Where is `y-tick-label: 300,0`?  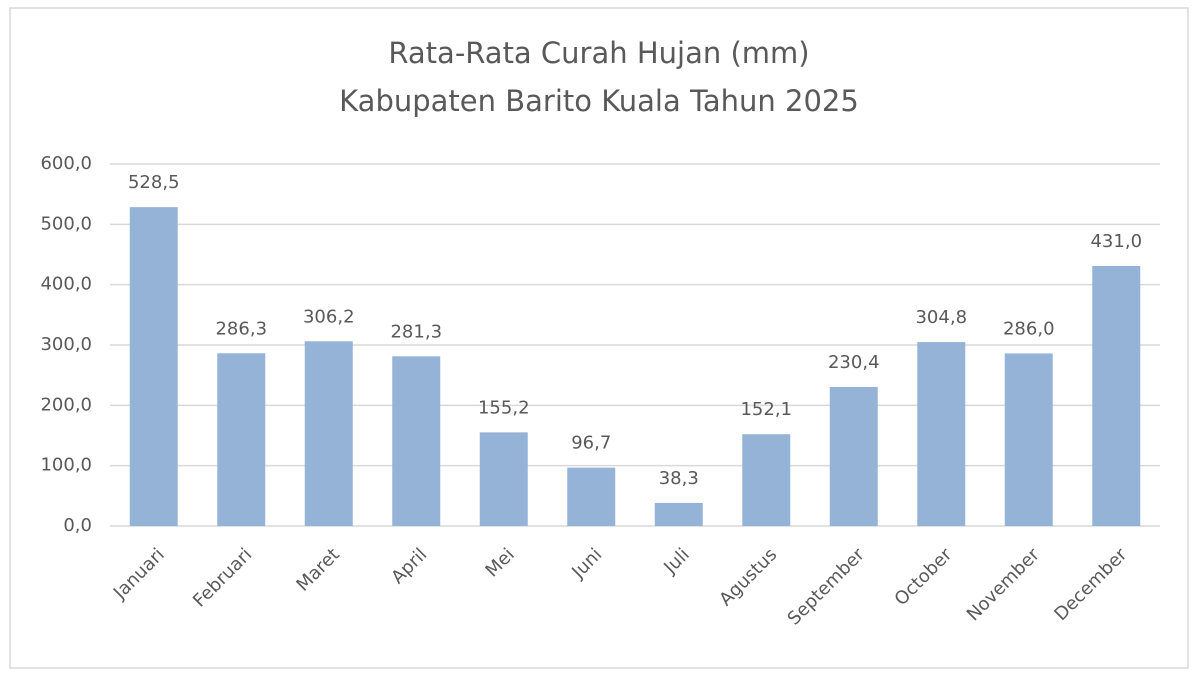 y-tick-label: 300,0 is located at coordinates (66, 344).